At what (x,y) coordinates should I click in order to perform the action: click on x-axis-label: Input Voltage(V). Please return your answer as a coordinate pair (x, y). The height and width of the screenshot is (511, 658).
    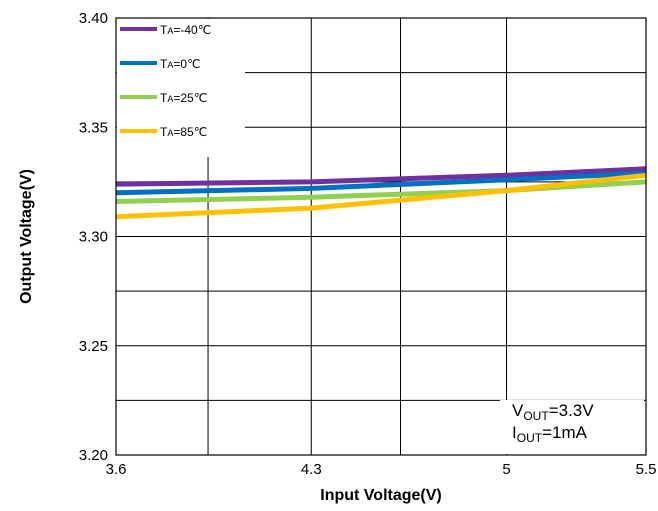
    Looking at the image, I should click on (380, 495).